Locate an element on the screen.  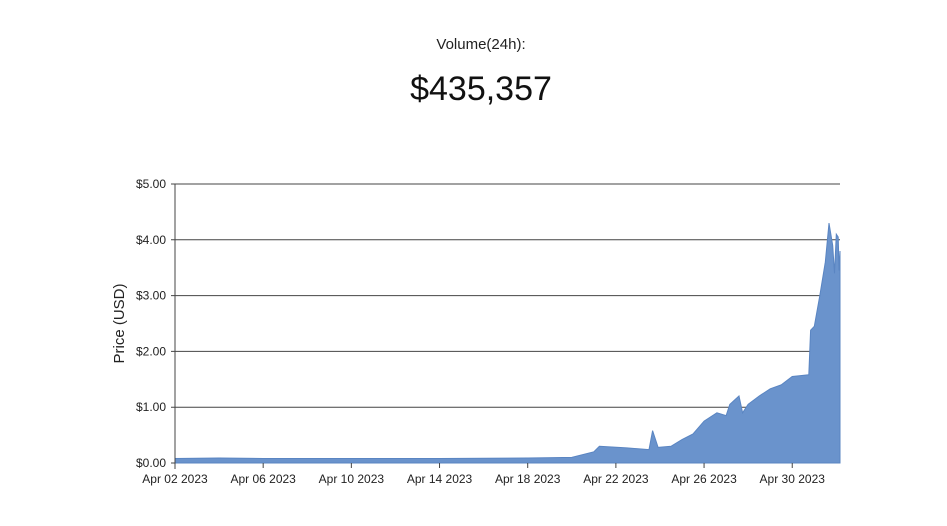
volume-24h-value: $435,357 is located at coordinates (481, 89).